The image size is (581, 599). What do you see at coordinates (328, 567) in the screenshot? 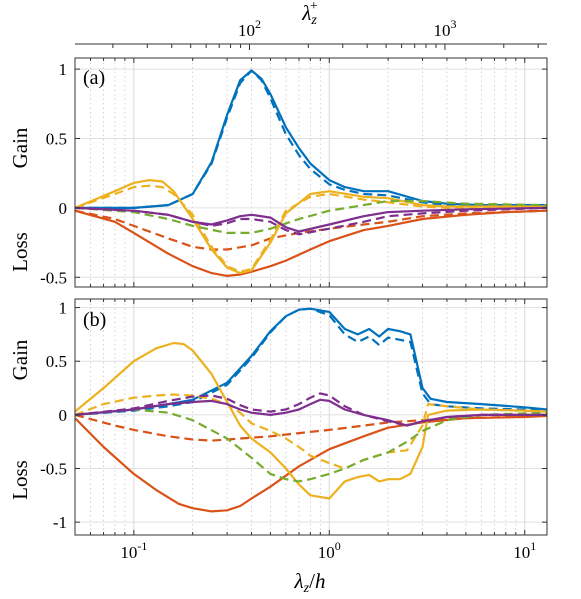
I see `bottom-axis: 10⁻¹ 10⁰ 10¹ λz/h` at bounding box center [328, 567].